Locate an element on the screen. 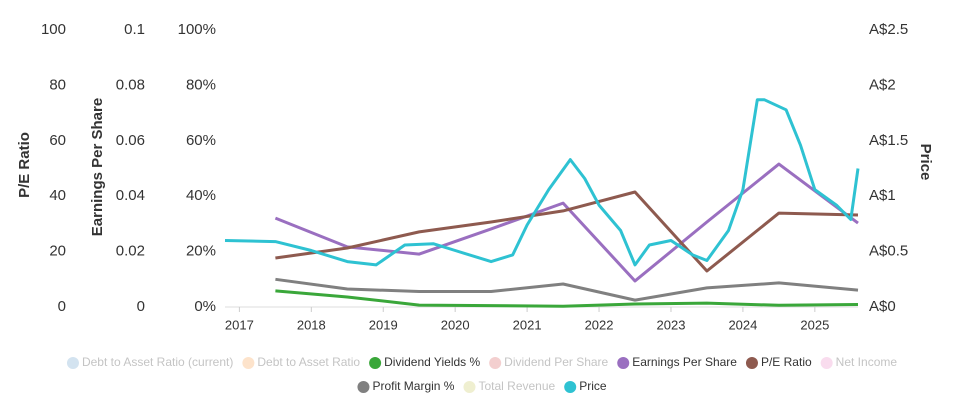 The height and width of the screenshot is (400, 963). x-tick-label: 2020 is located at coordinates (455, 324).